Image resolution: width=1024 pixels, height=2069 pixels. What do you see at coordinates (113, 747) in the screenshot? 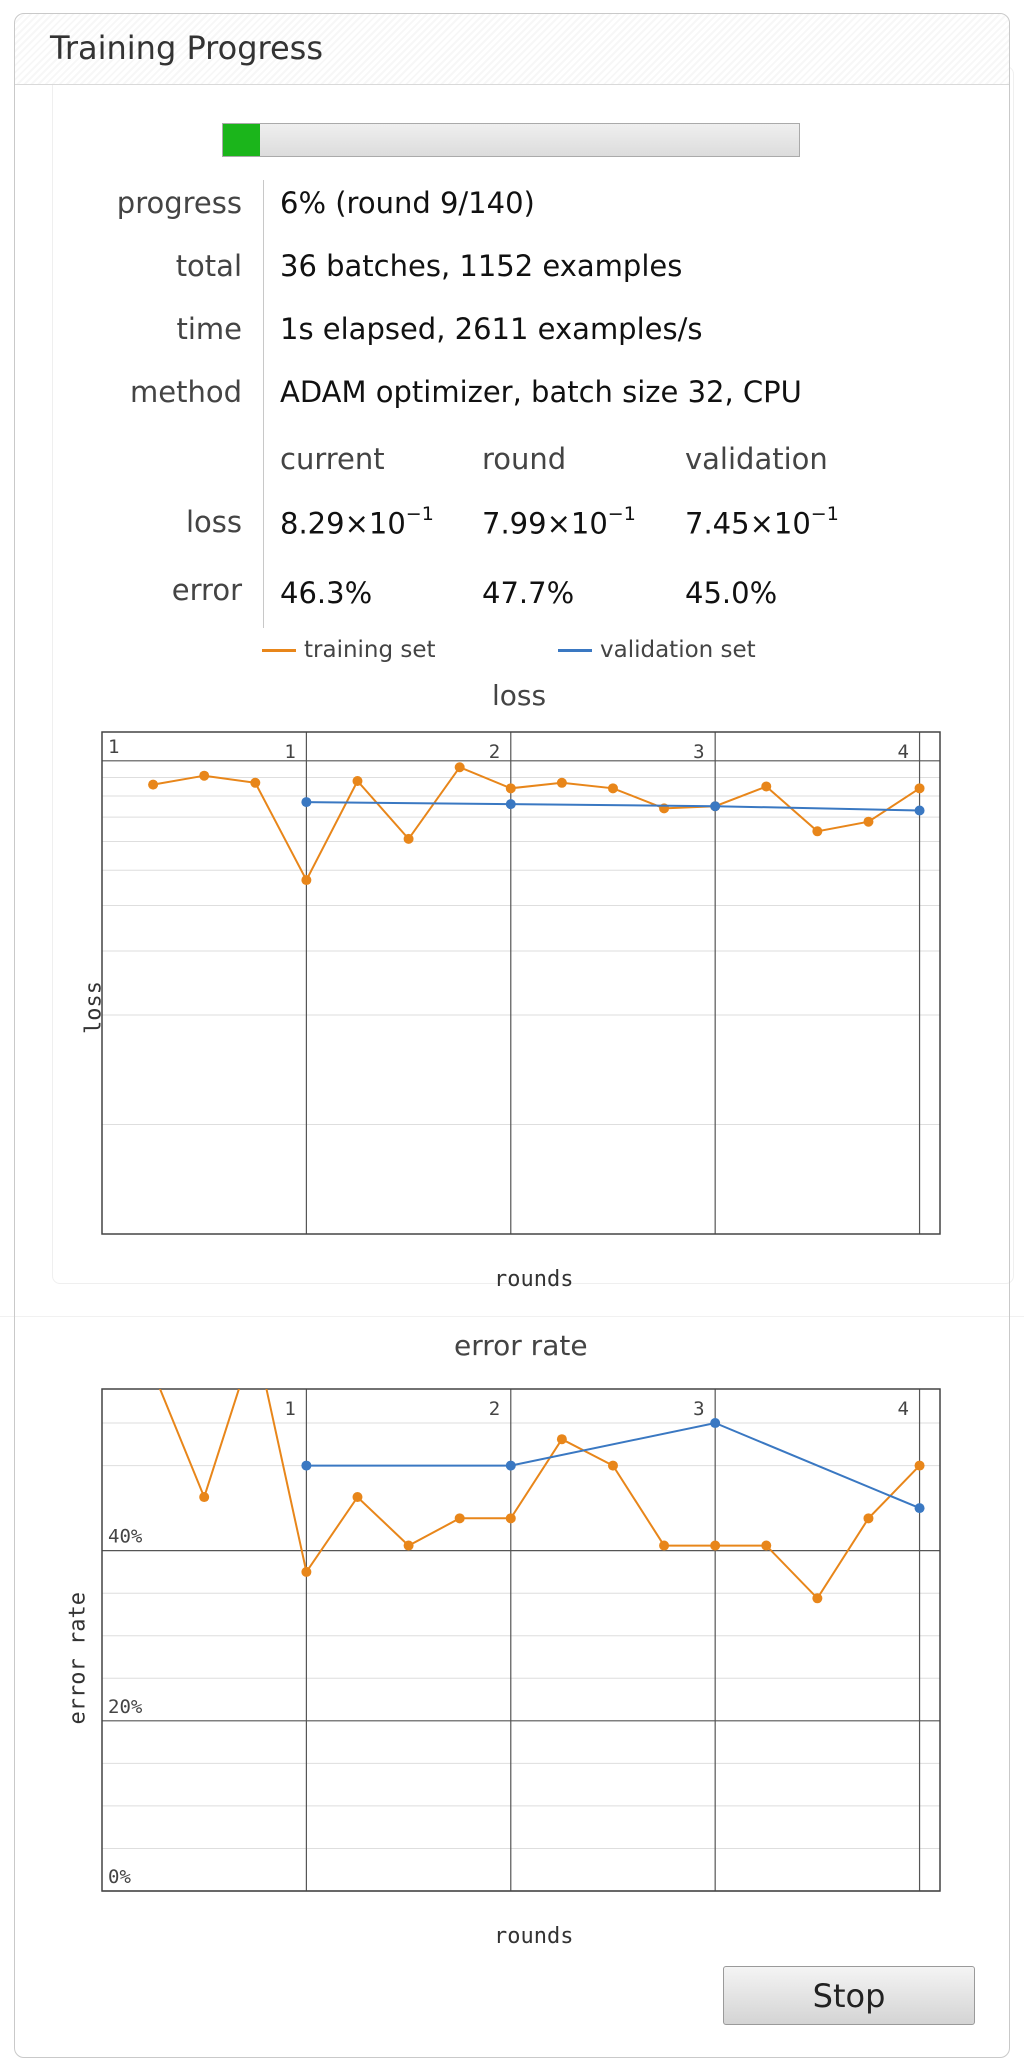
I see `y-tick-label: 1` at bounding box center [113, 747].